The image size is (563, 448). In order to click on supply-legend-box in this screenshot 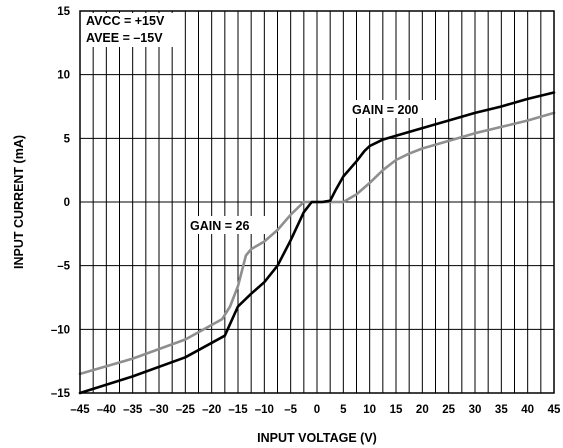, I will do `click(133, 30)`.